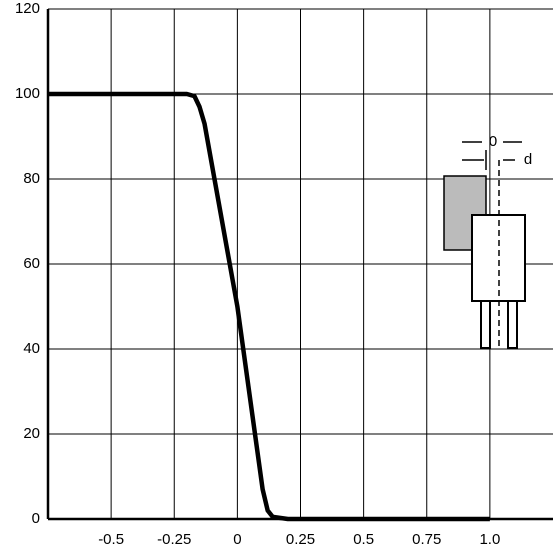 This screenshot has height=559, width=554. What do you see at coordinates (237, 539) in the screenshot?
I see `x-tick-label: 0` at bounding box center [237, 539].